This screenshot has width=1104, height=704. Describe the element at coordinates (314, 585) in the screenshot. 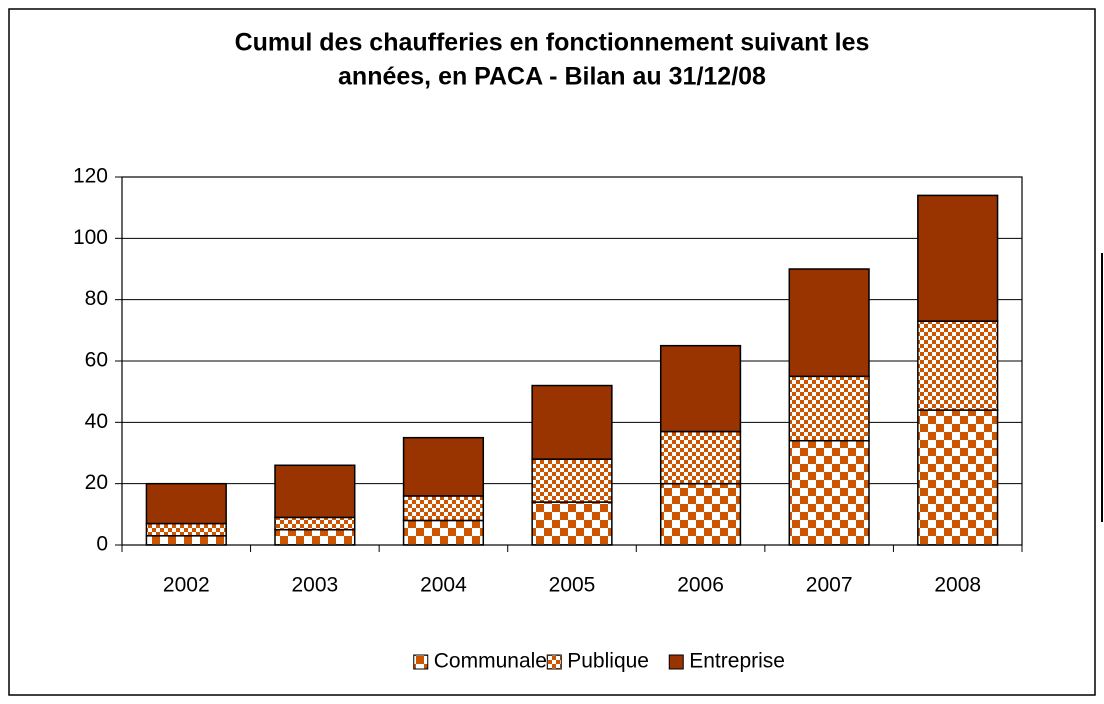

I see `x-tick-label: 2003` at that location.